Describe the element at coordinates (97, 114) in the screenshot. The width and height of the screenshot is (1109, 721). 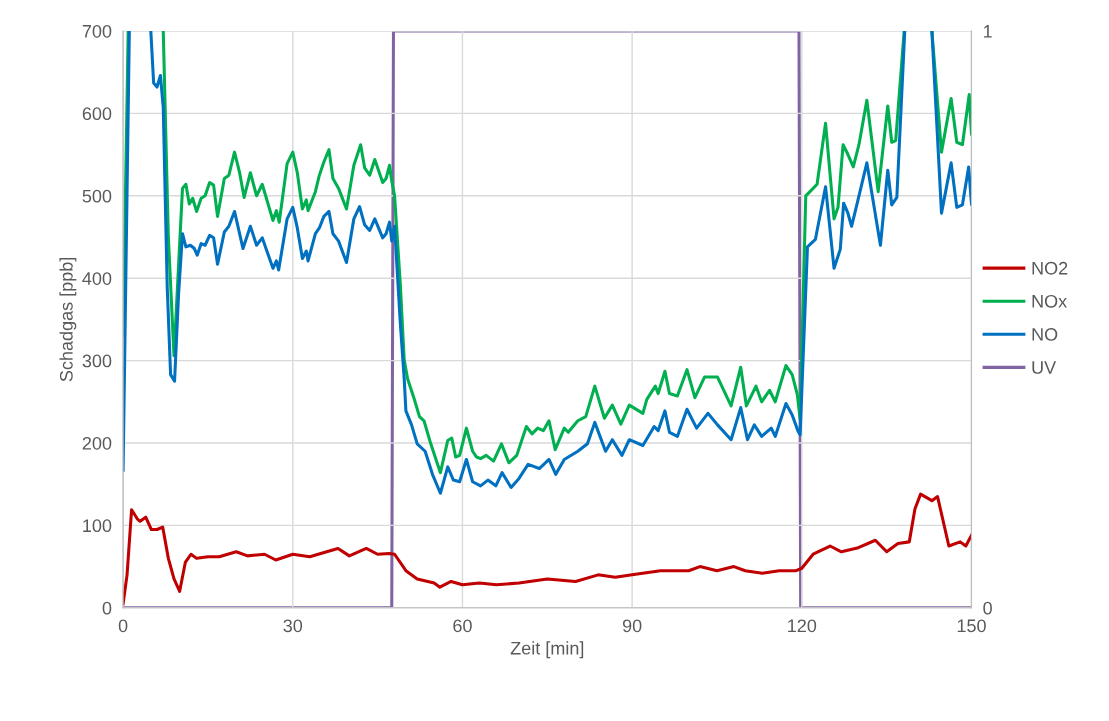
I see `y-tick-label: 600` at that location.